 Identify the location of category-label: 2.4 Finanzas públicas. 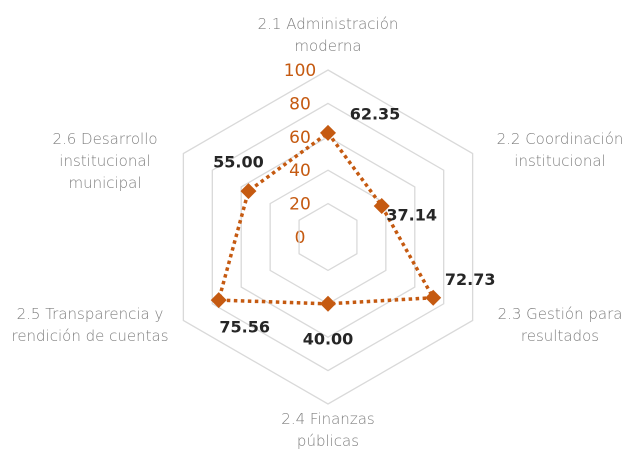
(328, 430).